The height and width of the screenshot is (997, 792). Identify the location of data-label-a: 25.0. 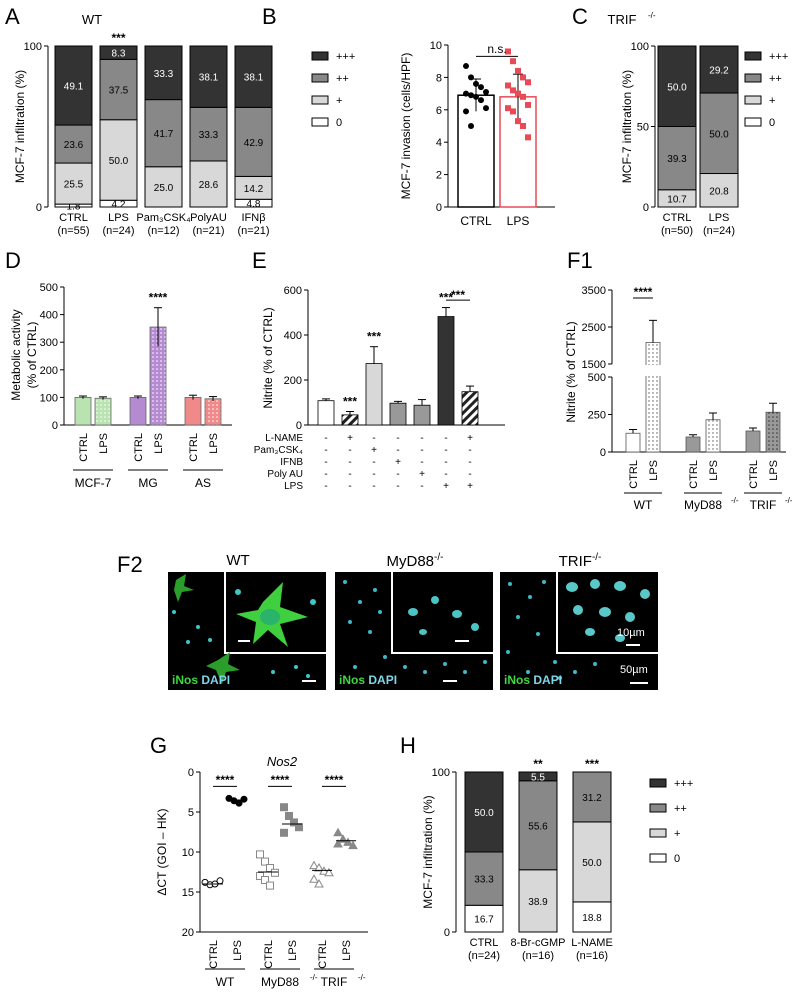
(164, 188).